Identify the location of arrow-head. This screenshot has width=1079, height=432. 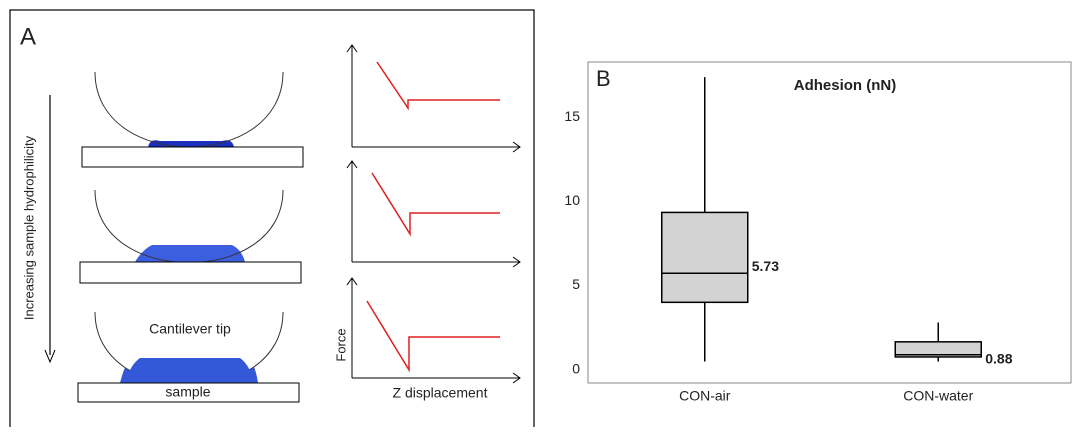
(50, 356).